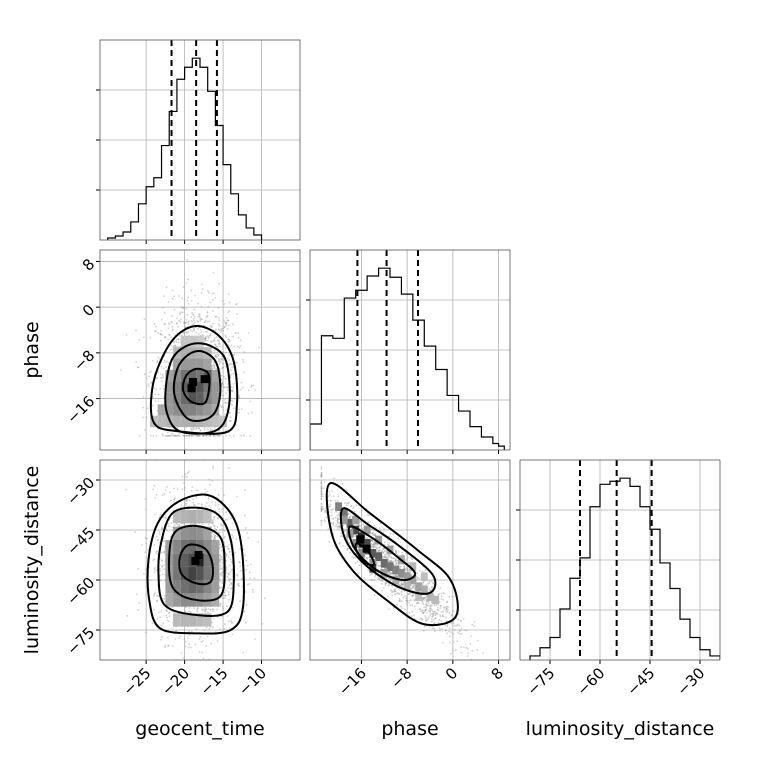 The height and width of the screenshot is (760, 760). Describe the element at coordinates (191, 388) in the screenshot. I see `density-peak-marker` at that location.